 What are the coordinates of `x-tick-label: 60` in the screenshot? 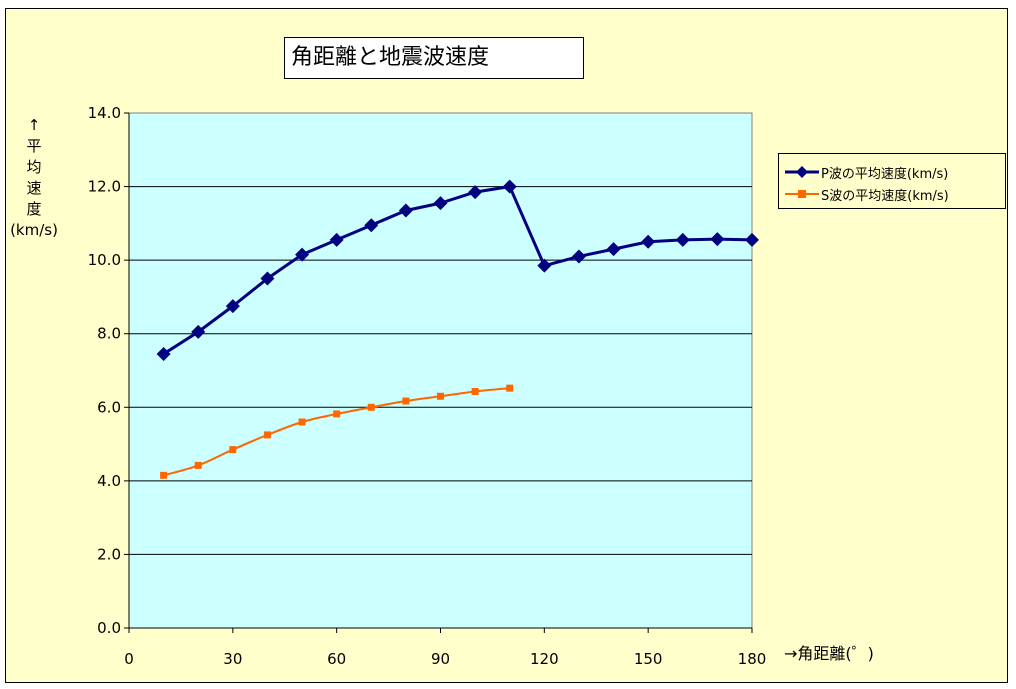 It's located at (336, 659).